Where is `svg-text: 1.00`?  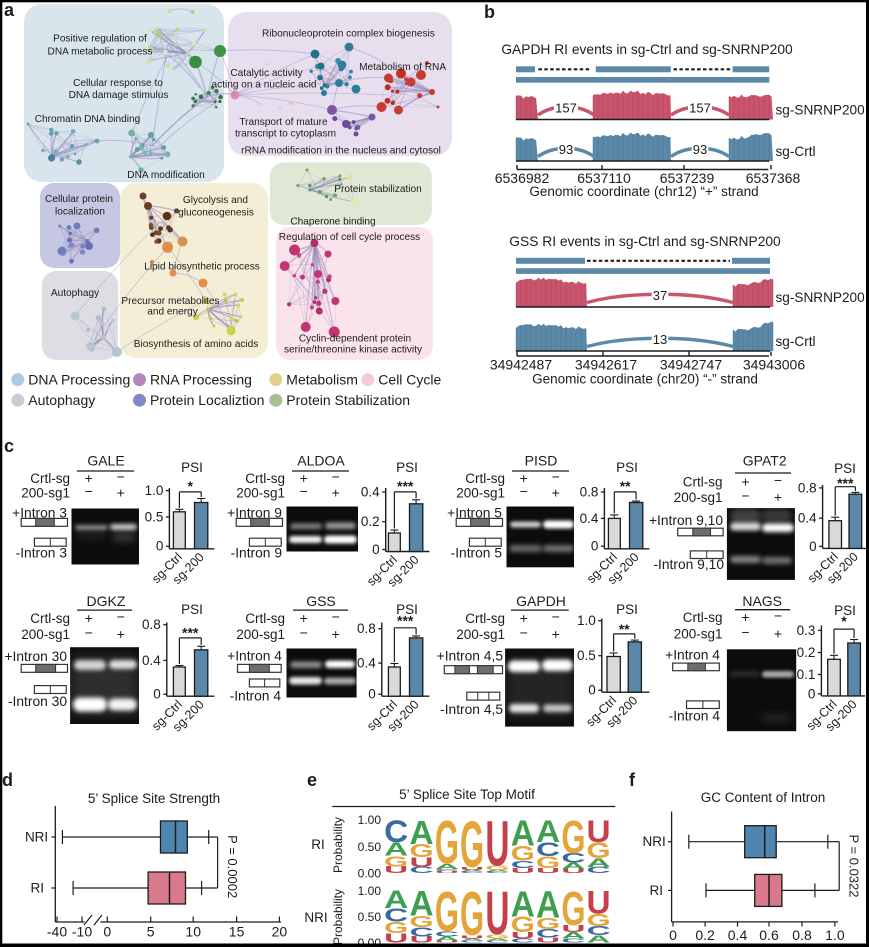
svg-text: 1.00 is located at coordinates (370, 891).